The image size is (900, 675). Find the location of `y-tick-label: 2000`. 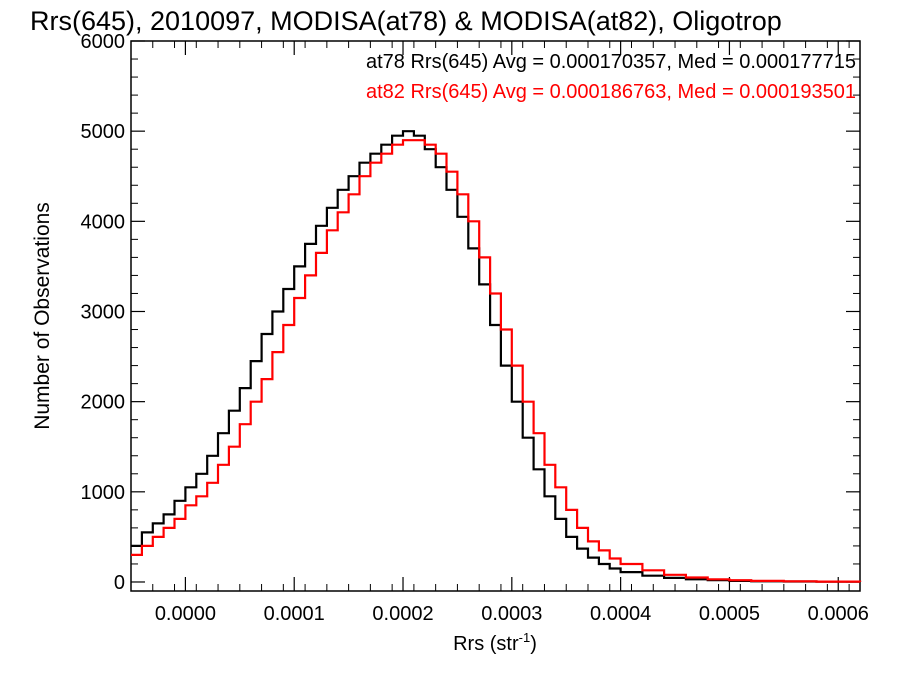

y-tick-label: 2000 is located at coordinates (103, 403).